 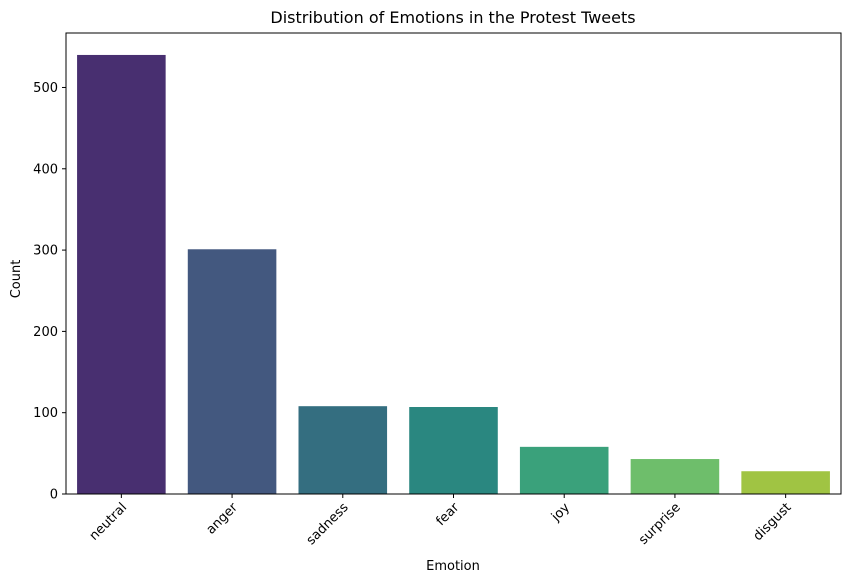 I want to click on bar-disgust, so click(x=785, y=482).